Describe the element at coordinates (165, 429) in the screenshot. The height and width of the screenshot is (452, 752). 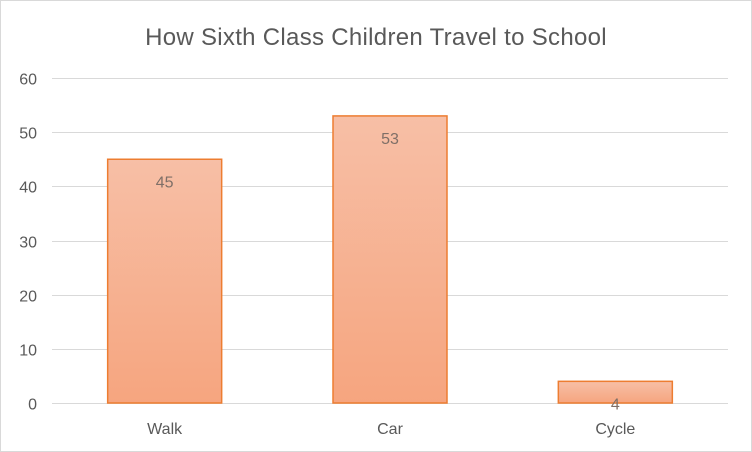
I see `category-label-walk: Walk` at that location.